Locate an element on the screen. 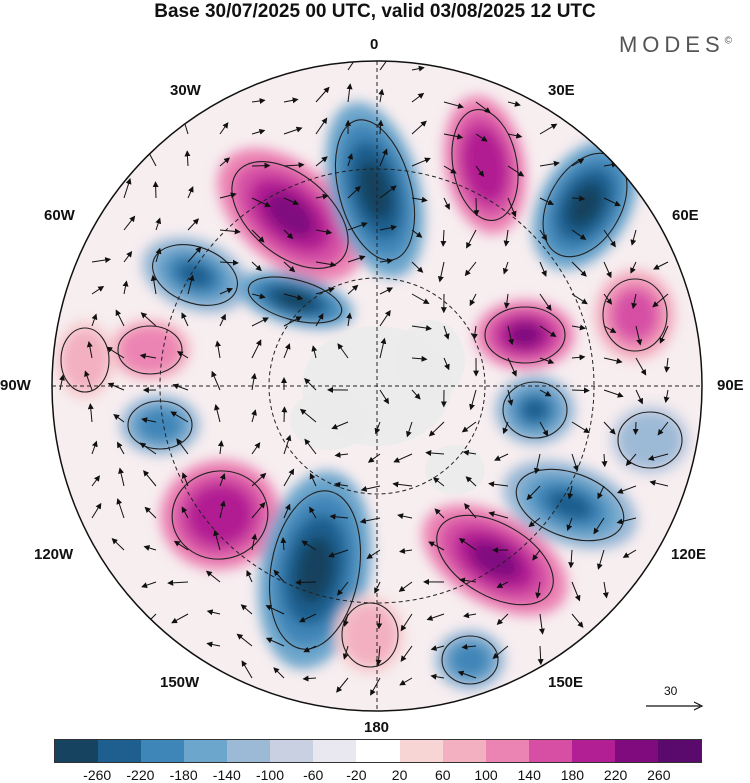 The height and width of the screenshot is (783, 750). lon-label-60w: 60W is located at coordinates (59, 215).